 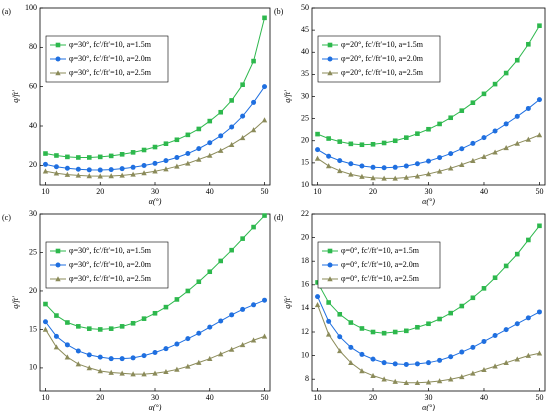 What do you see at coordinates (6, 11) in the screenshot?
I see `panel-label: (a)` at bounding box center [6, 11].